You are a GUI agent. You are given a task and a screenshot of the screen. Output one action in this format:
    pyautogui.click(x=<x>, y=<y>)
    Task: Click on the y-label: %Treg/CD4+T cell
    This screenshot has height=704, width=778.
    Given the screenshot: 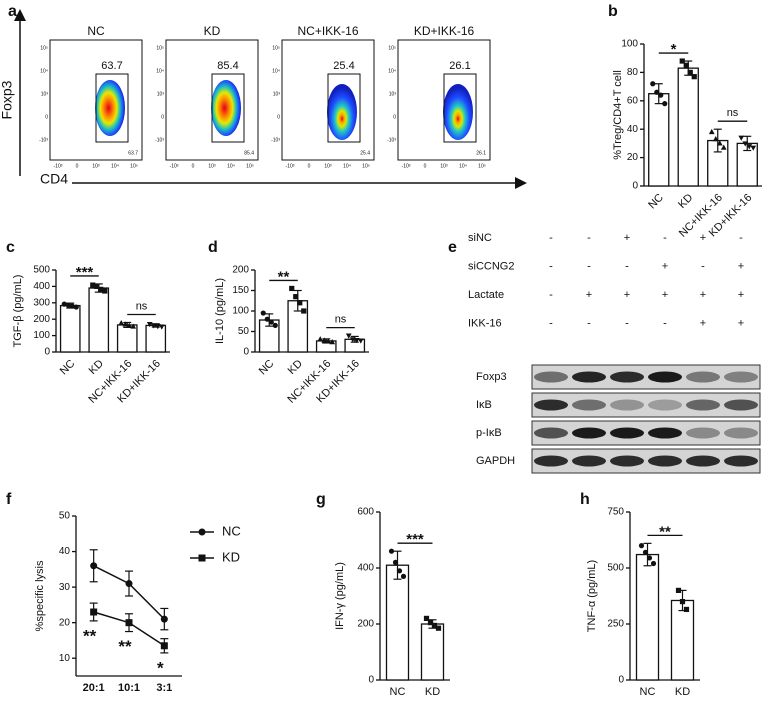 What is the action you would take?
    pyautogui.click(x=618, y=115)
    